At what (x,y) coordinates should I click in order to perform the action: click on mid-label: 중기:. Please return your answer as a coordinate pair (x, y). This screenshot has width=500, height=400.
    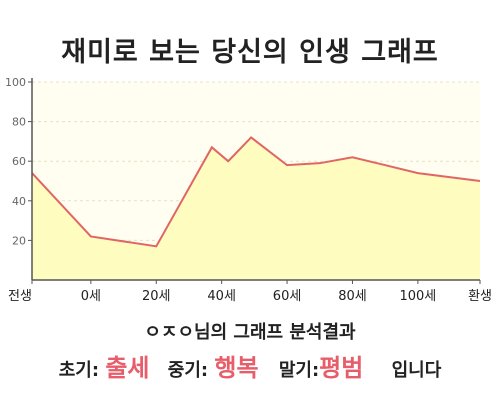
    Looking at the image, I should click on (188, 370).